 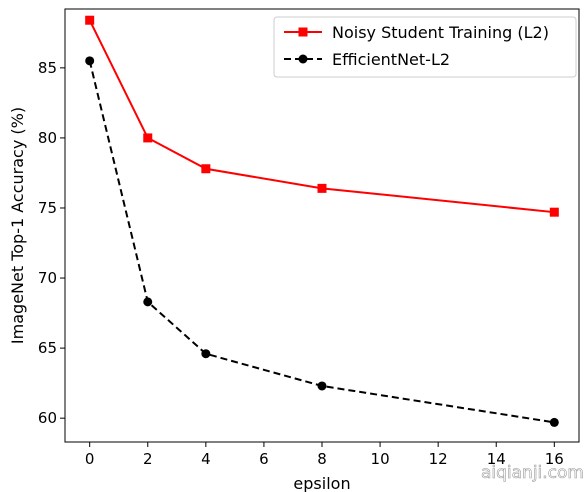 What do you see at coordinates (380, 459) in the screenshot?
I see `x-tick-label: 10` at bounding box center [380, 459].